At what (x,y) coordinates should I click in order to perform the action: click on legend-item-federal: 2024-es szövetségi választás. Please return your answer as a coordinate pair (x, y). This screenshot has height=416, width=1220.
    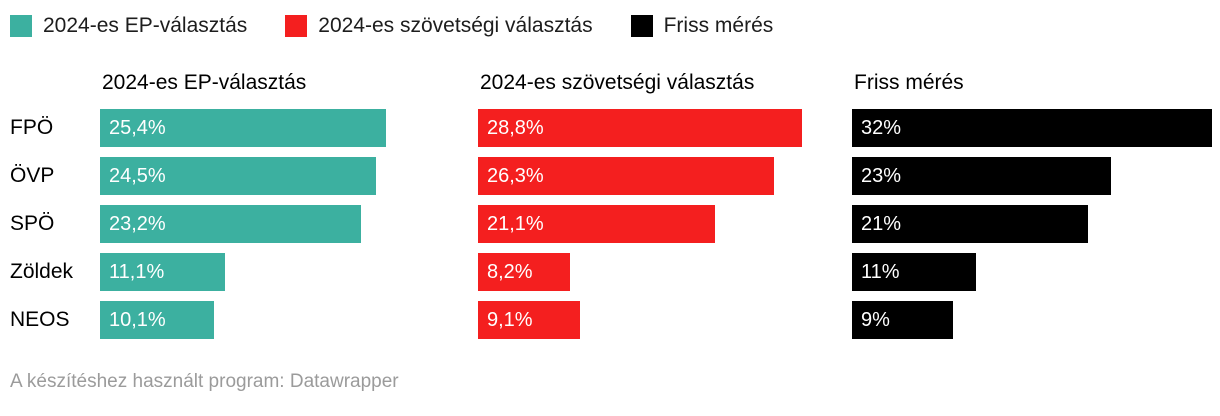
    Looking at the image, I should click on (439, 26).